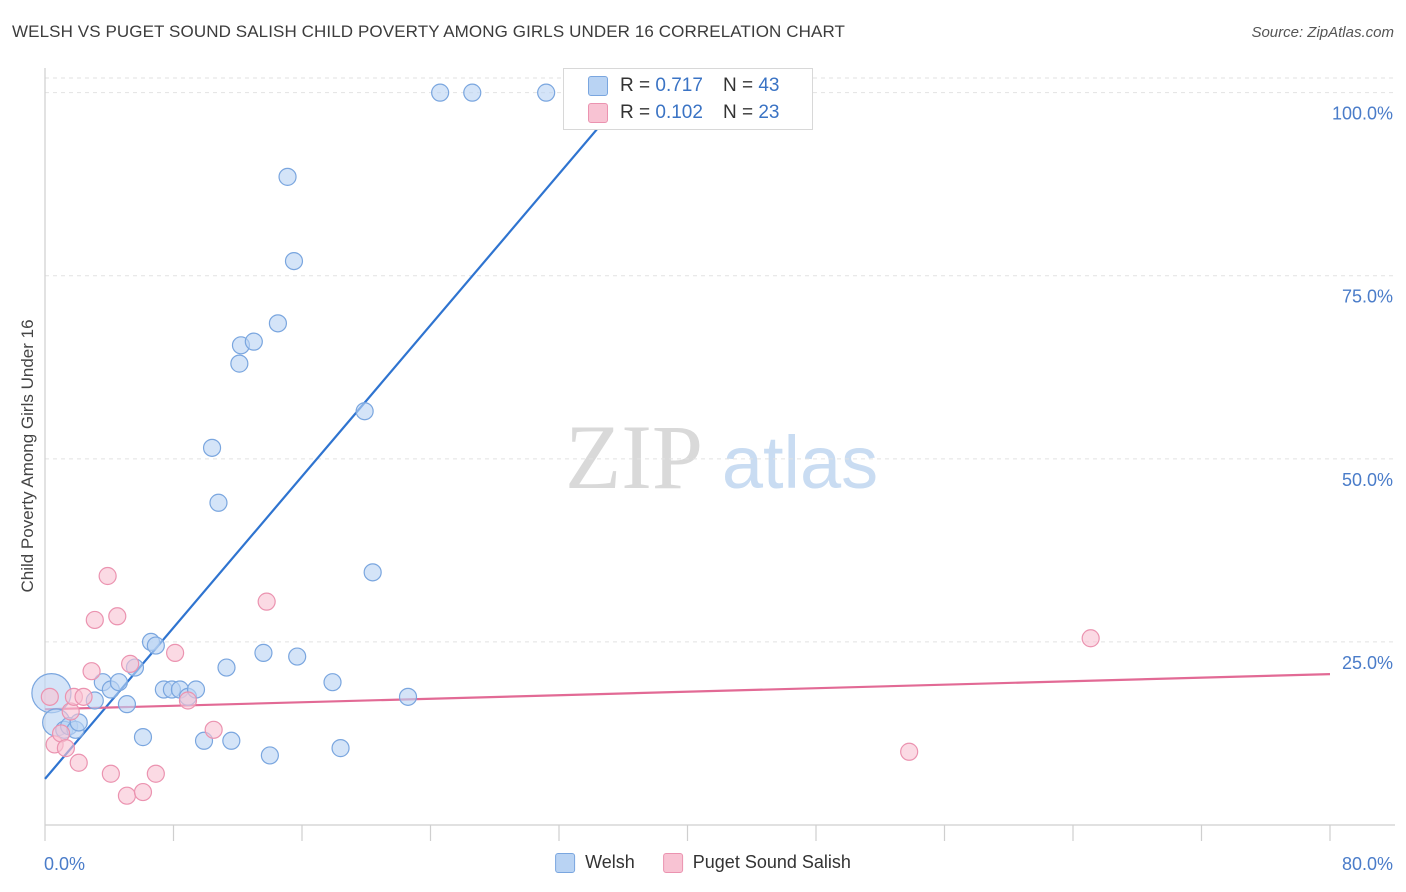 The width and height of the screenshot is (1406, 892). What do you see at coordinates (672, 862) in the screenshot?
I see `legend-salish-swatch` at bounding box center [672, 862].